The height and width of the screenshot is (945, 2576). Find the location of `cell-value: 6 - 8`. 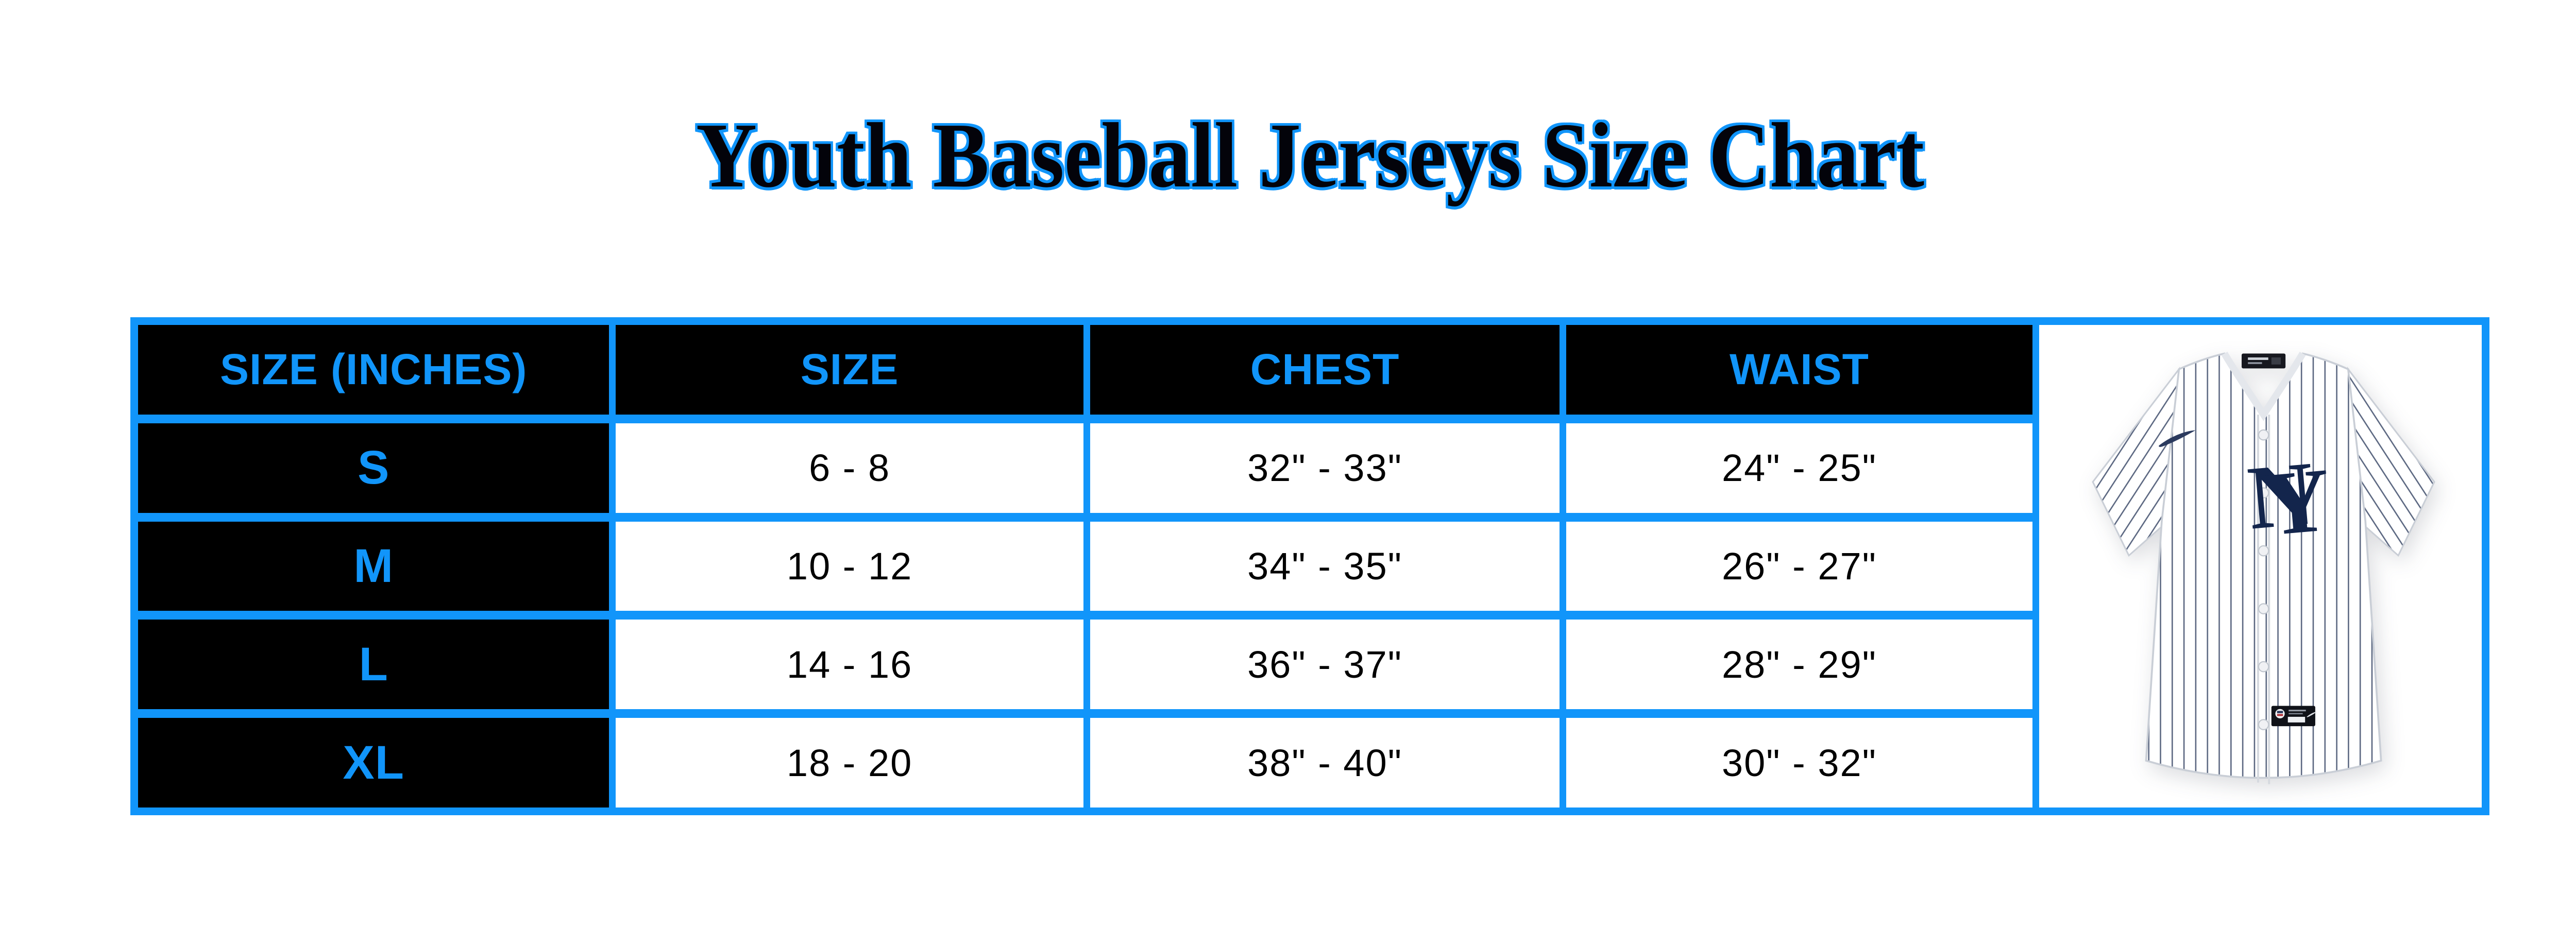

cell-value: 6 - 8 is located at coordinates (850, 468).